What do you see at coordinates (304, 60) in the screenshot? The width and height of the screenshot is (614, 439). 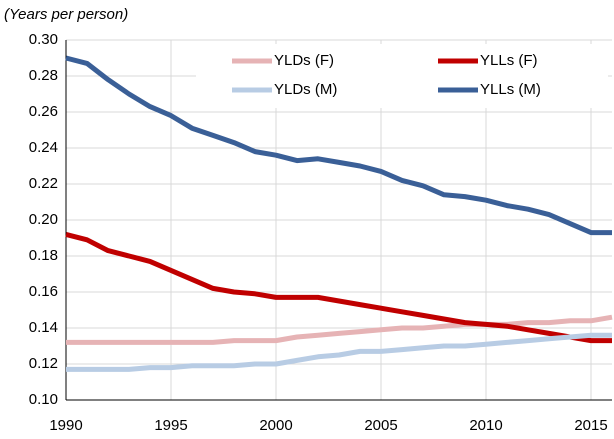 I see `legend-label: YLDs (F)` at bounding box center [304, 60].